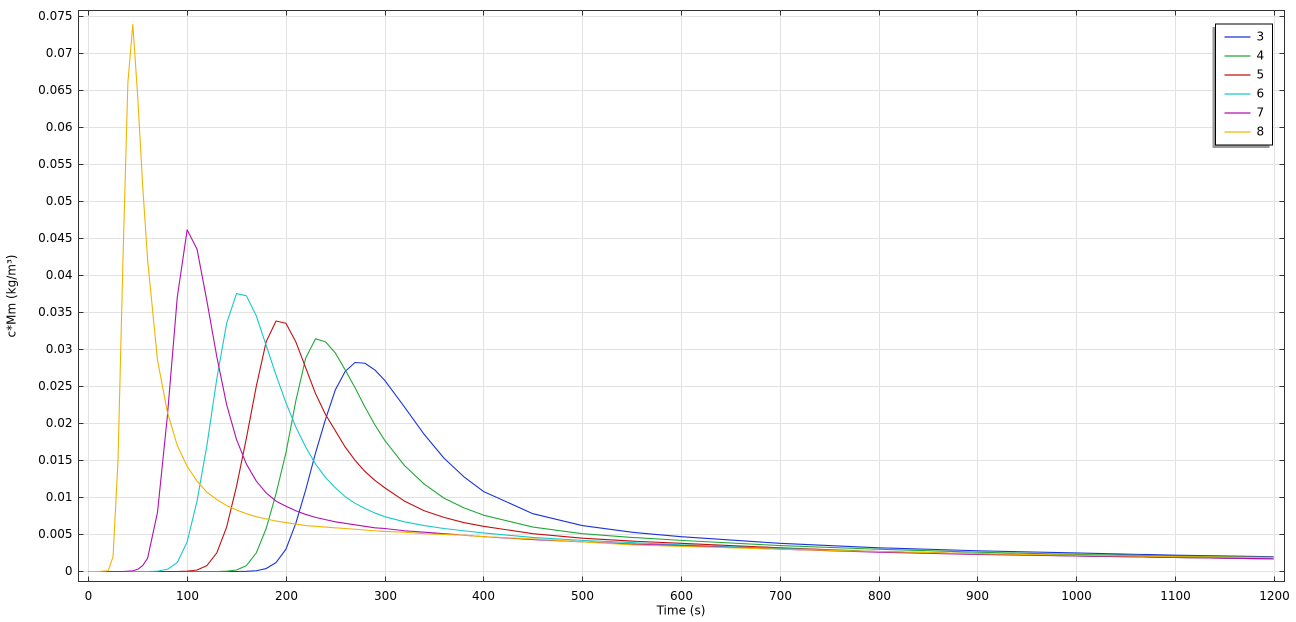  Describe the element at coordinates (385, 596) in the screenshot. I see `x-tick-label: 300` at that location.